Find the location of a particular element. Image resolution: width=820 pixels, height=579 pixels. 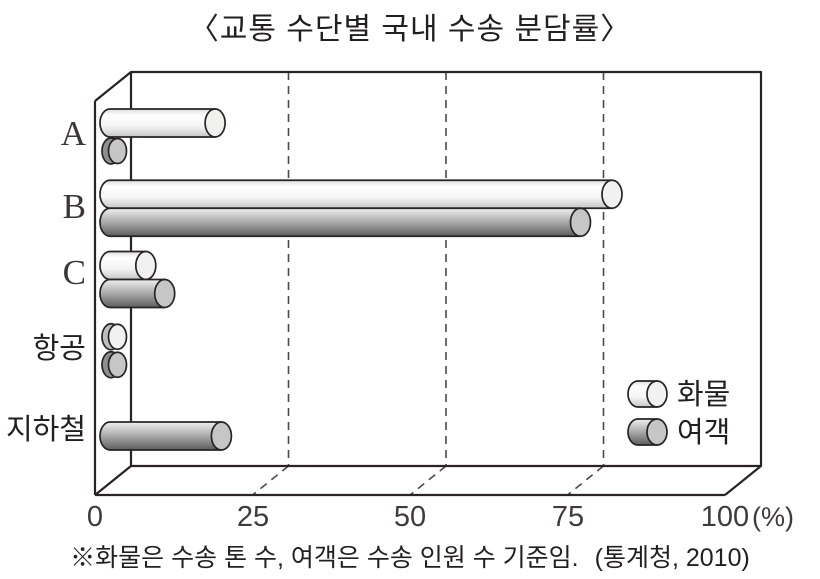

bar-passenger-2-cap is located at coordinates (164, 293).